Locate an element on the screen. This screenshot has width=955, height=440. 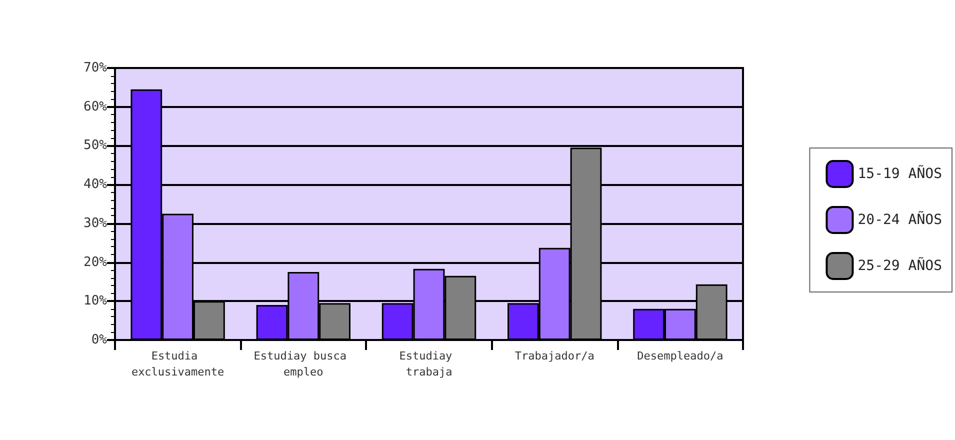
x-tick-label: Estudia exclusivamente is located at coordinates (177, 364).